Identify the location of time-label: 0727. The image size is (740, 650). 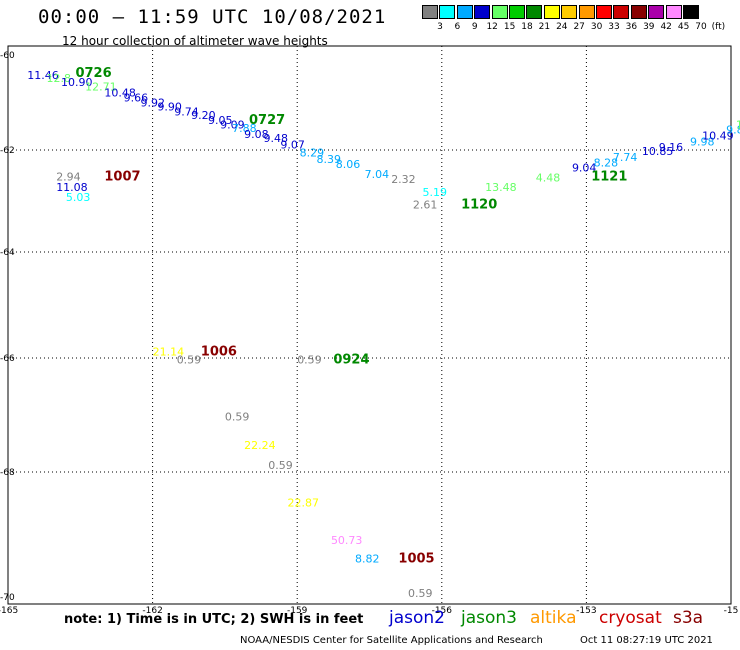
(267, 120).